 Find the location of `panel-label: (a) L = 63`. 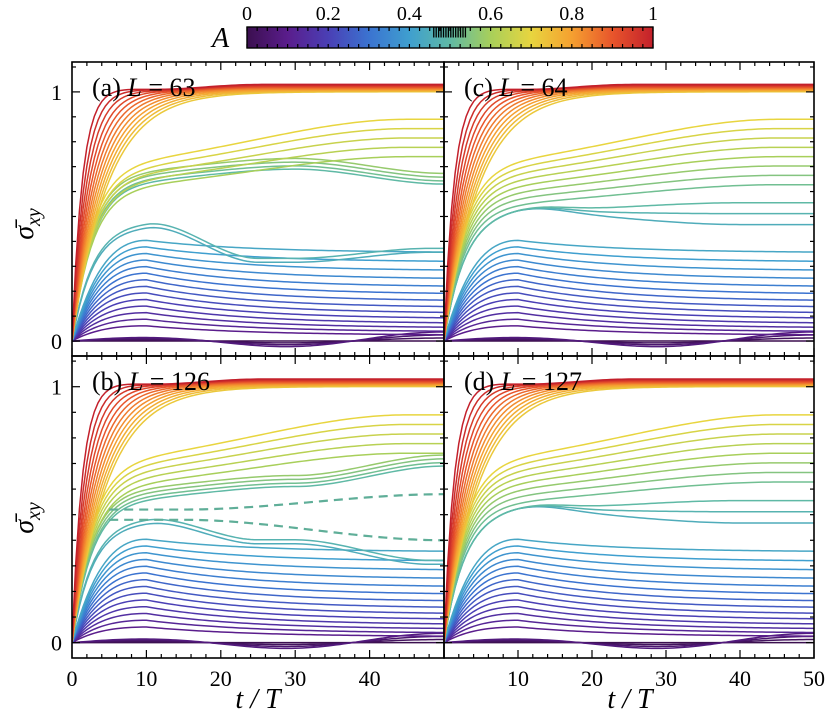

panel-label: (a) L = 63 is located at coordinates (144, 87).